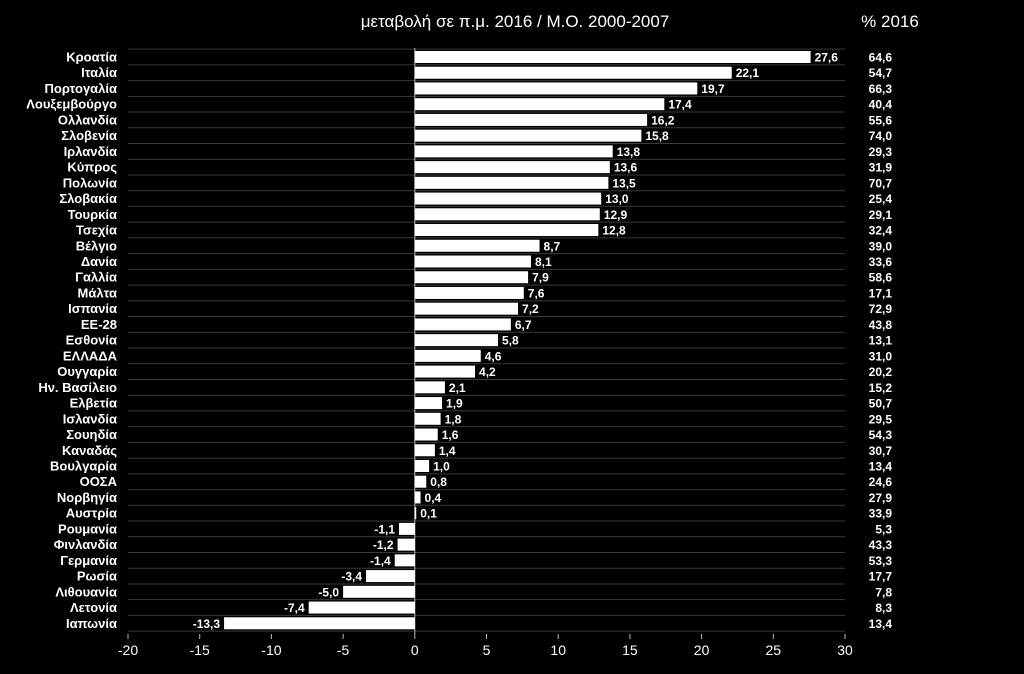 The height and width of the screenshot is (674, 1024). What do you see at coordinates (614, 231) in the screenshot?
I see `data-label: 12,8` at bounding box center [614, 231].